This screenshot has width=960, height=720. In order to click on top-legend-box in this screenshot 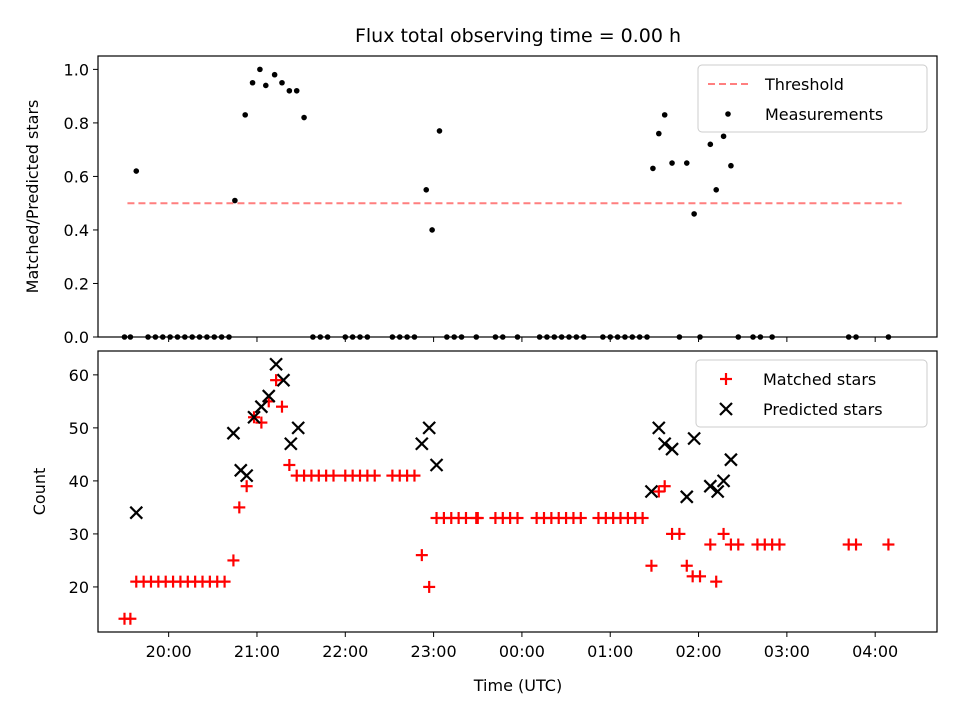, I will do `click(812, 98)`.